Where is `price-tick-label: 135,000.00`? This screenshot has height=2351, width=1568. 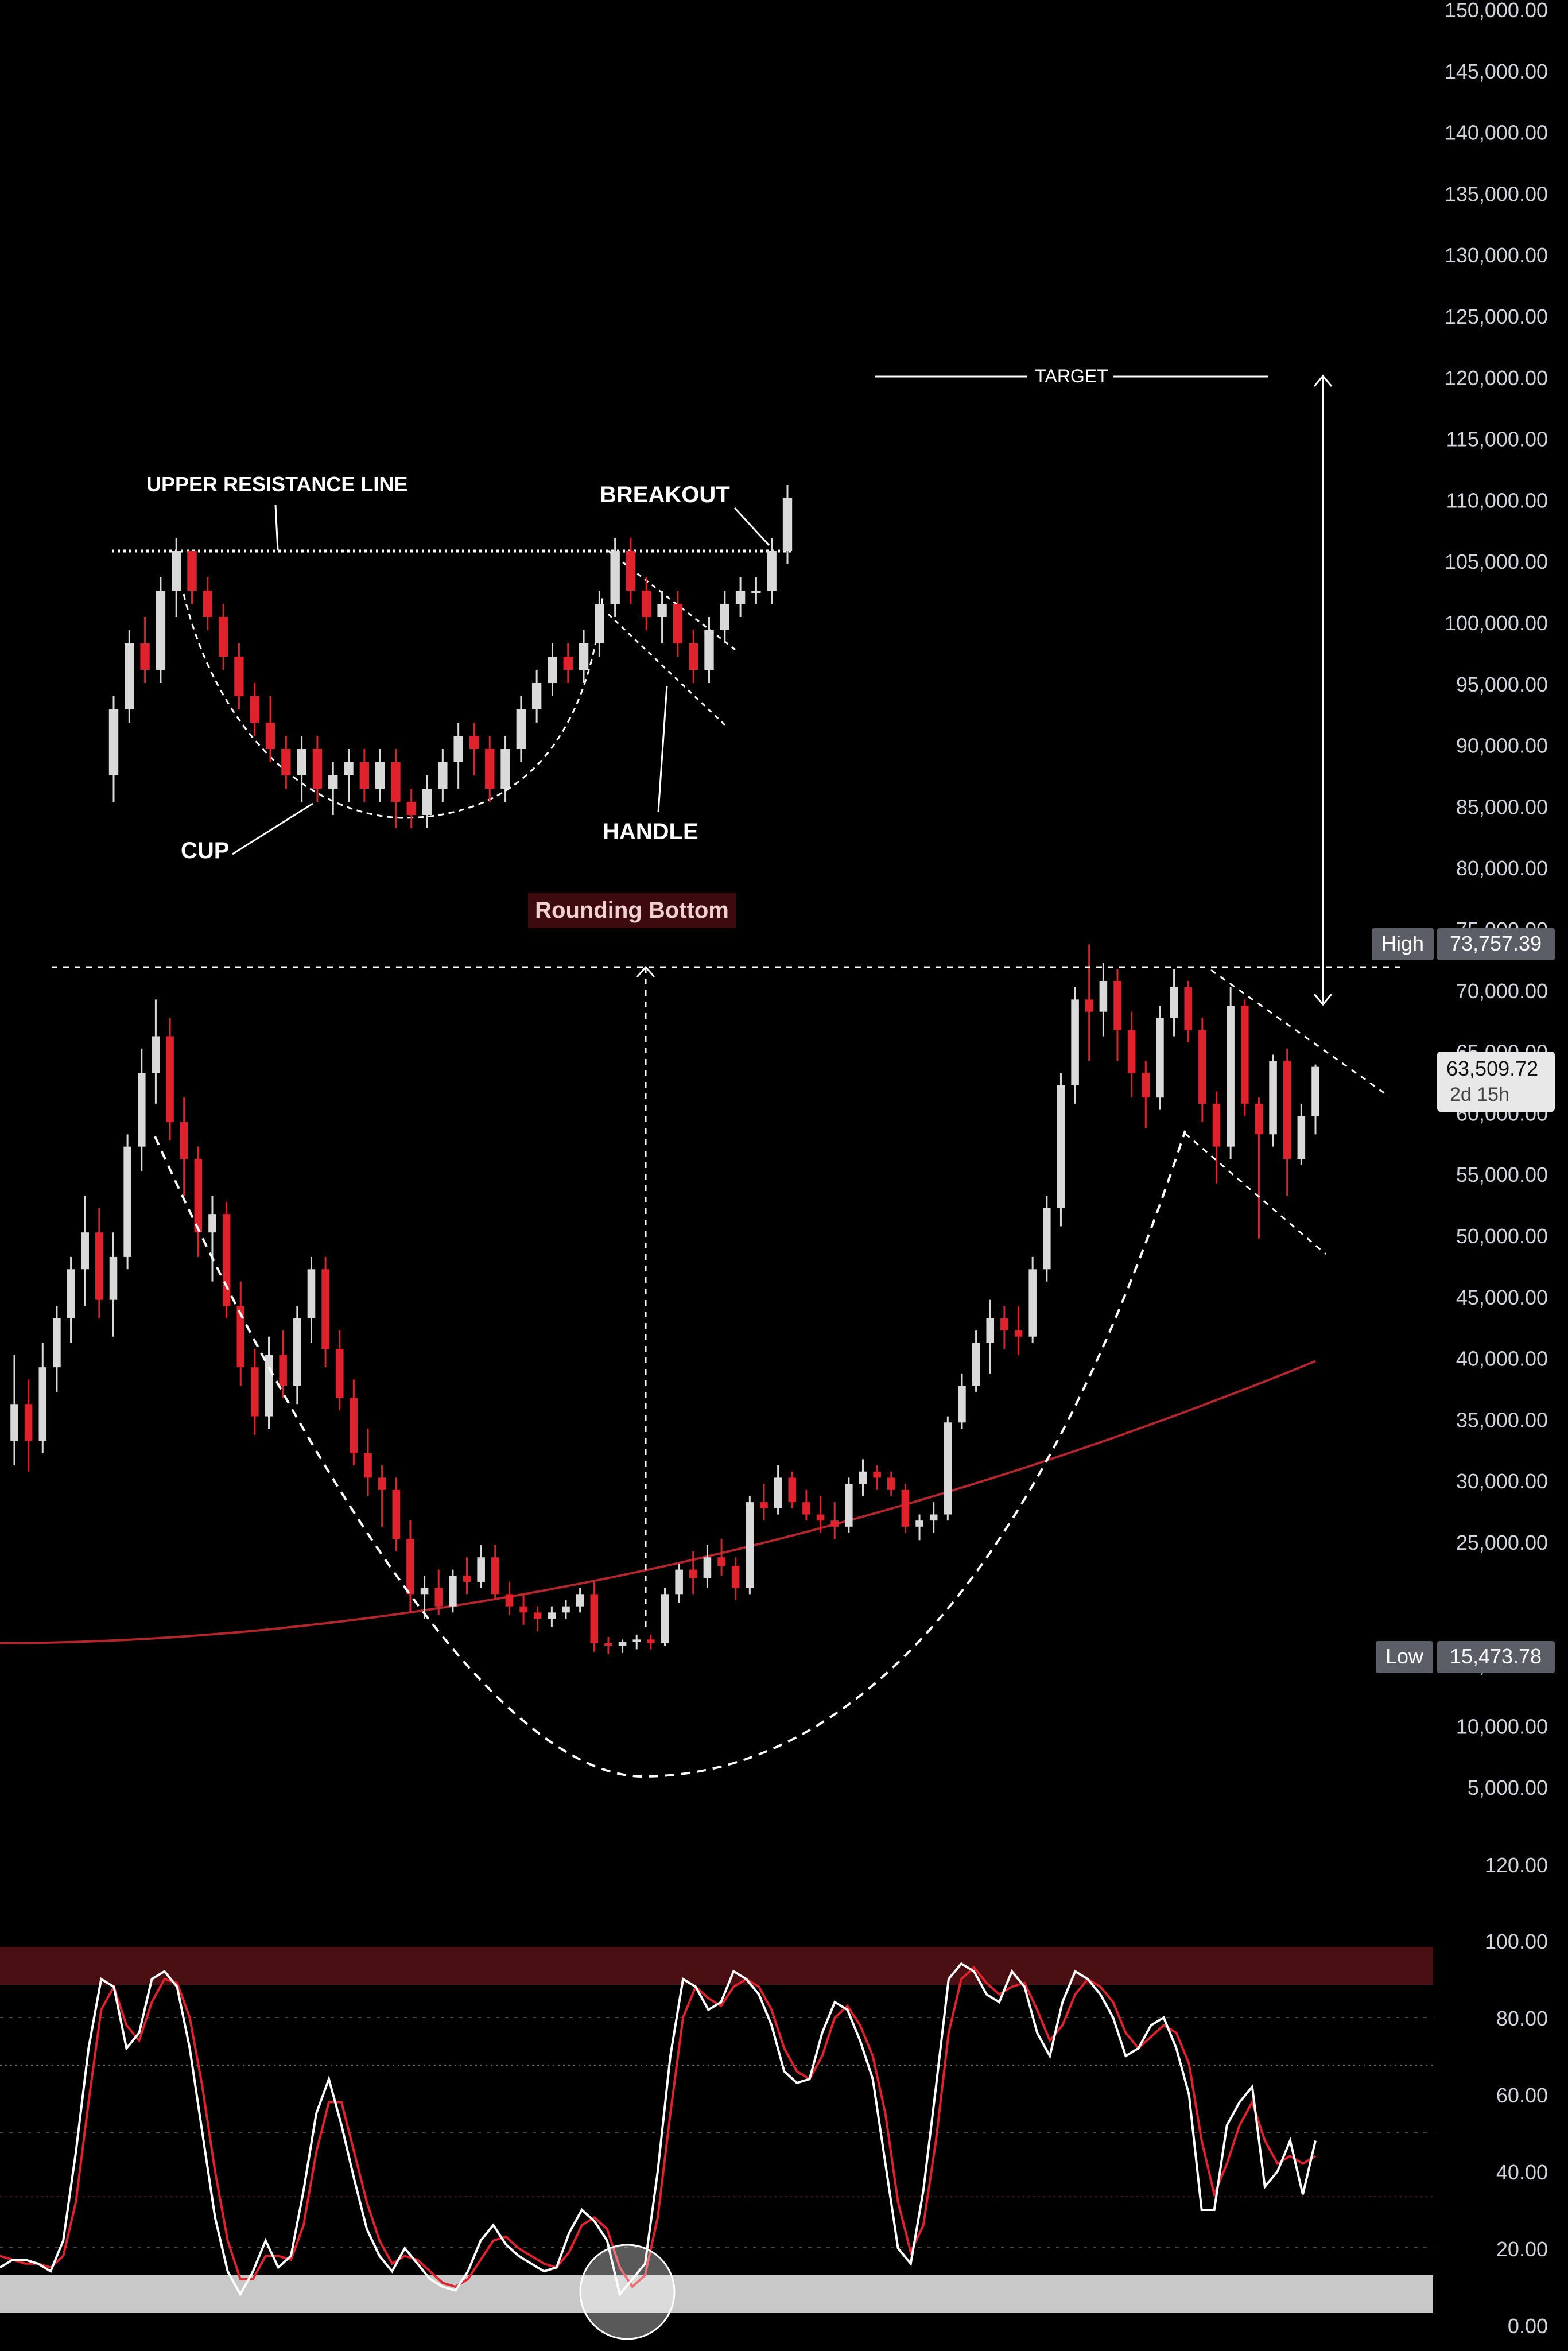 price-tick-label: 135,000.00 is located at coordinates (1496, 193).